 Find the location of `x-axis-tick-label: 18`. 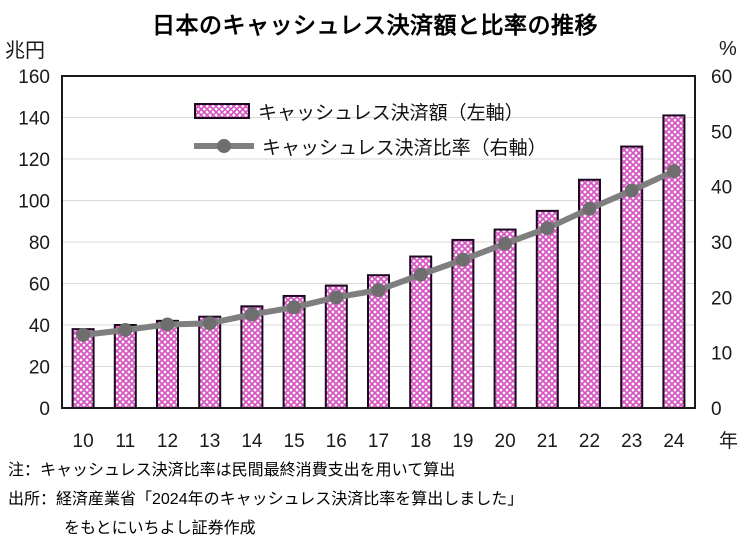

x-axis-tick-label: 18 is located at coordinates (420, 441).